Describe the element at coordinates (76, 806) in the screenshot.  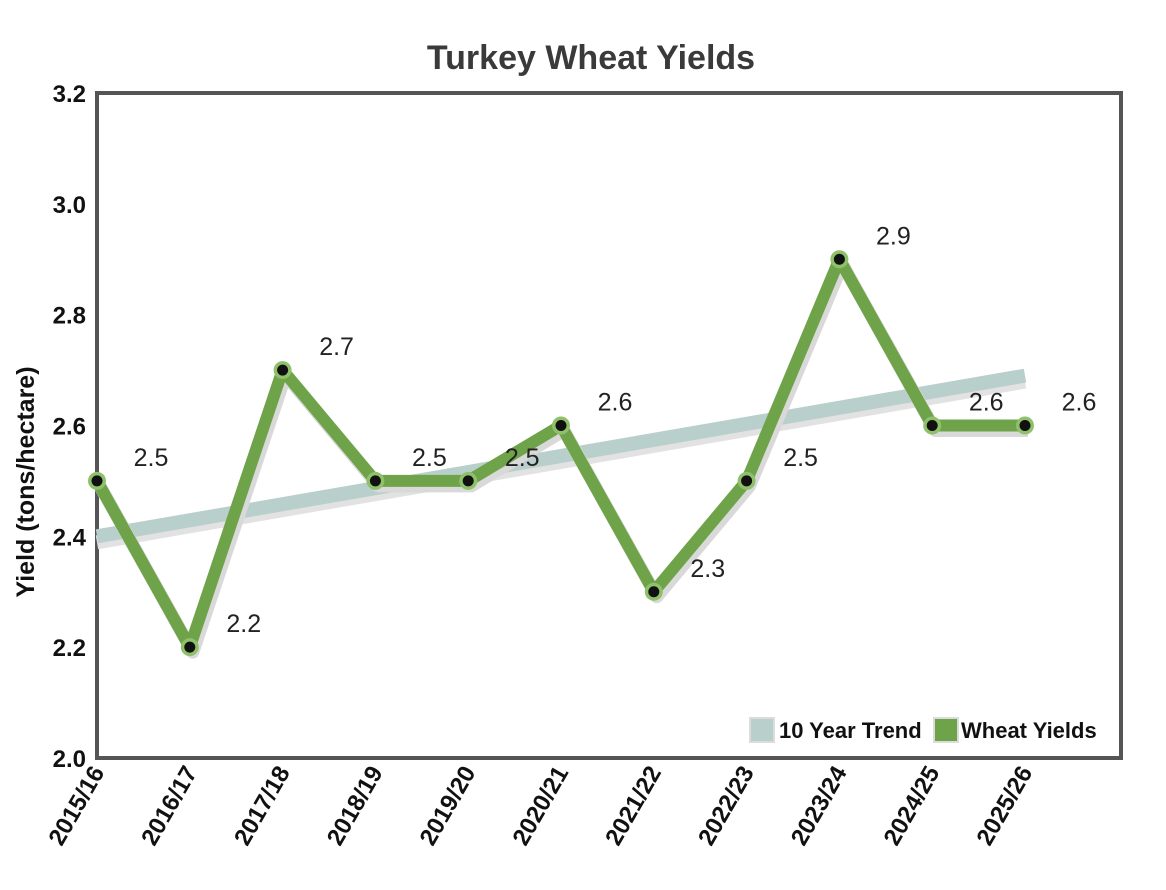
I see `x-tick-label: 2015/16` at that location.